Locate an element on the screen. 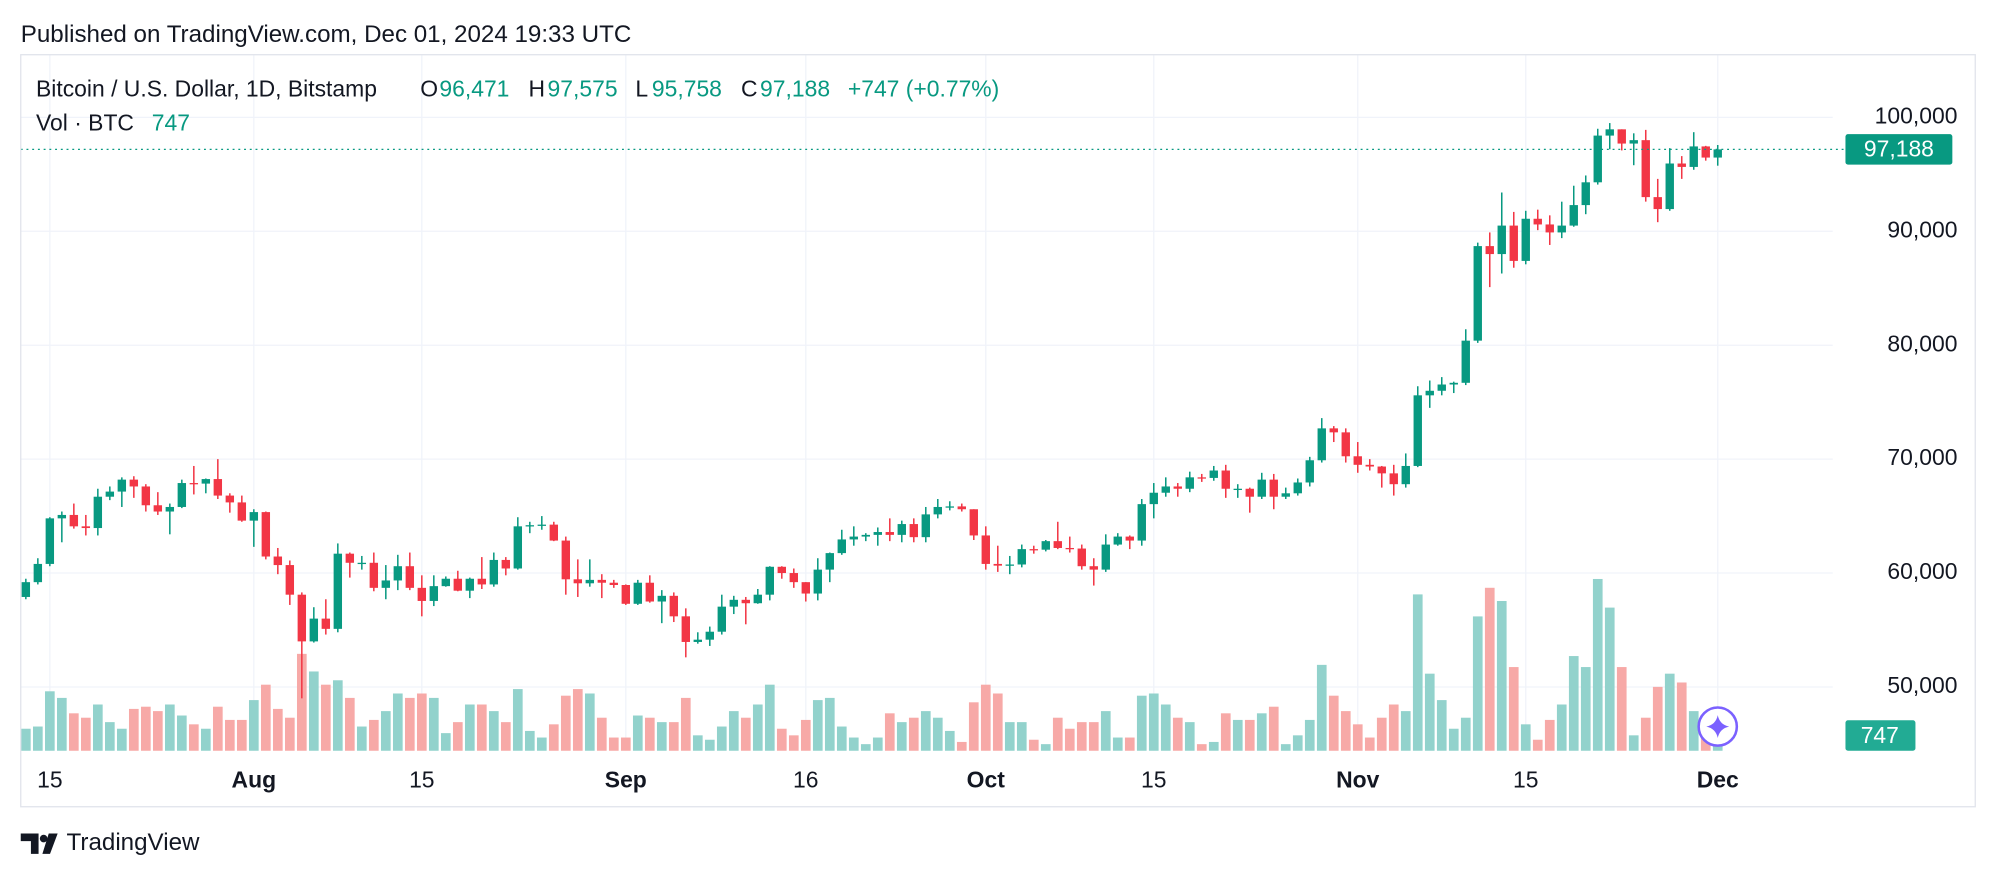 This screenshot has height=878, width=1996. x-tick-label: 15 is located at coordinates (1153, 779).